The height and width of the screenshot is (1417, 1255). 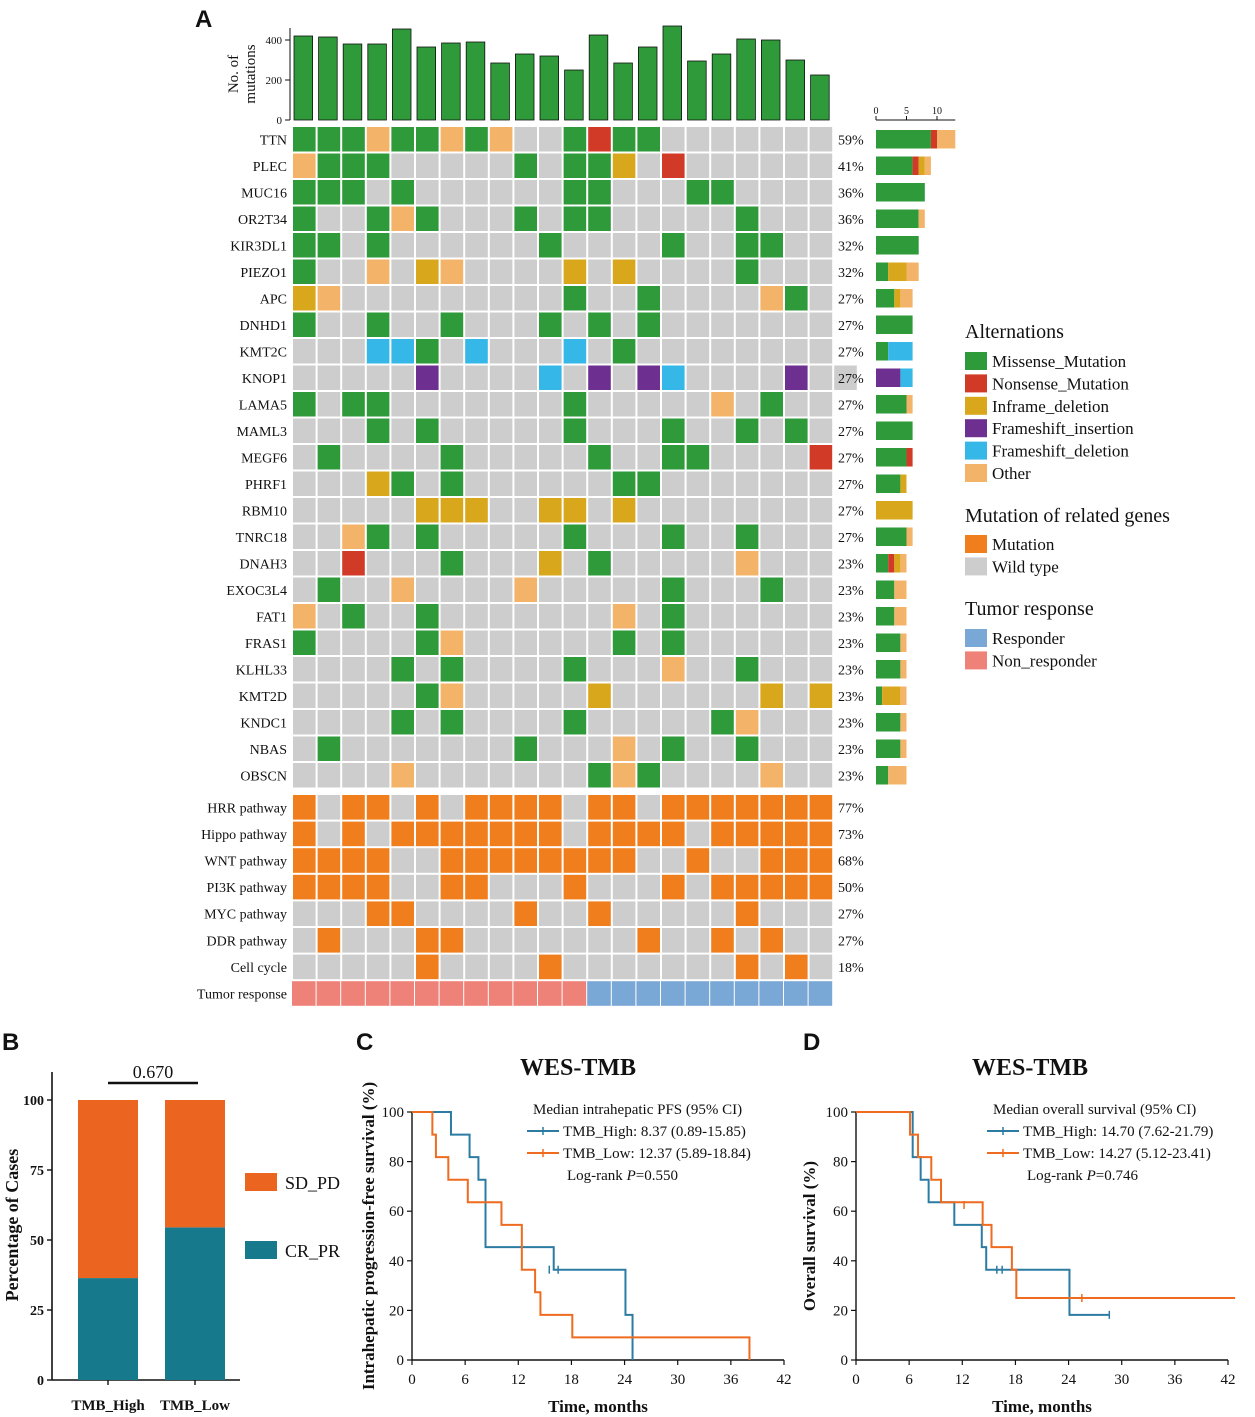 I want to click on gene-label: OBSCN, so click(x=263, y=776).